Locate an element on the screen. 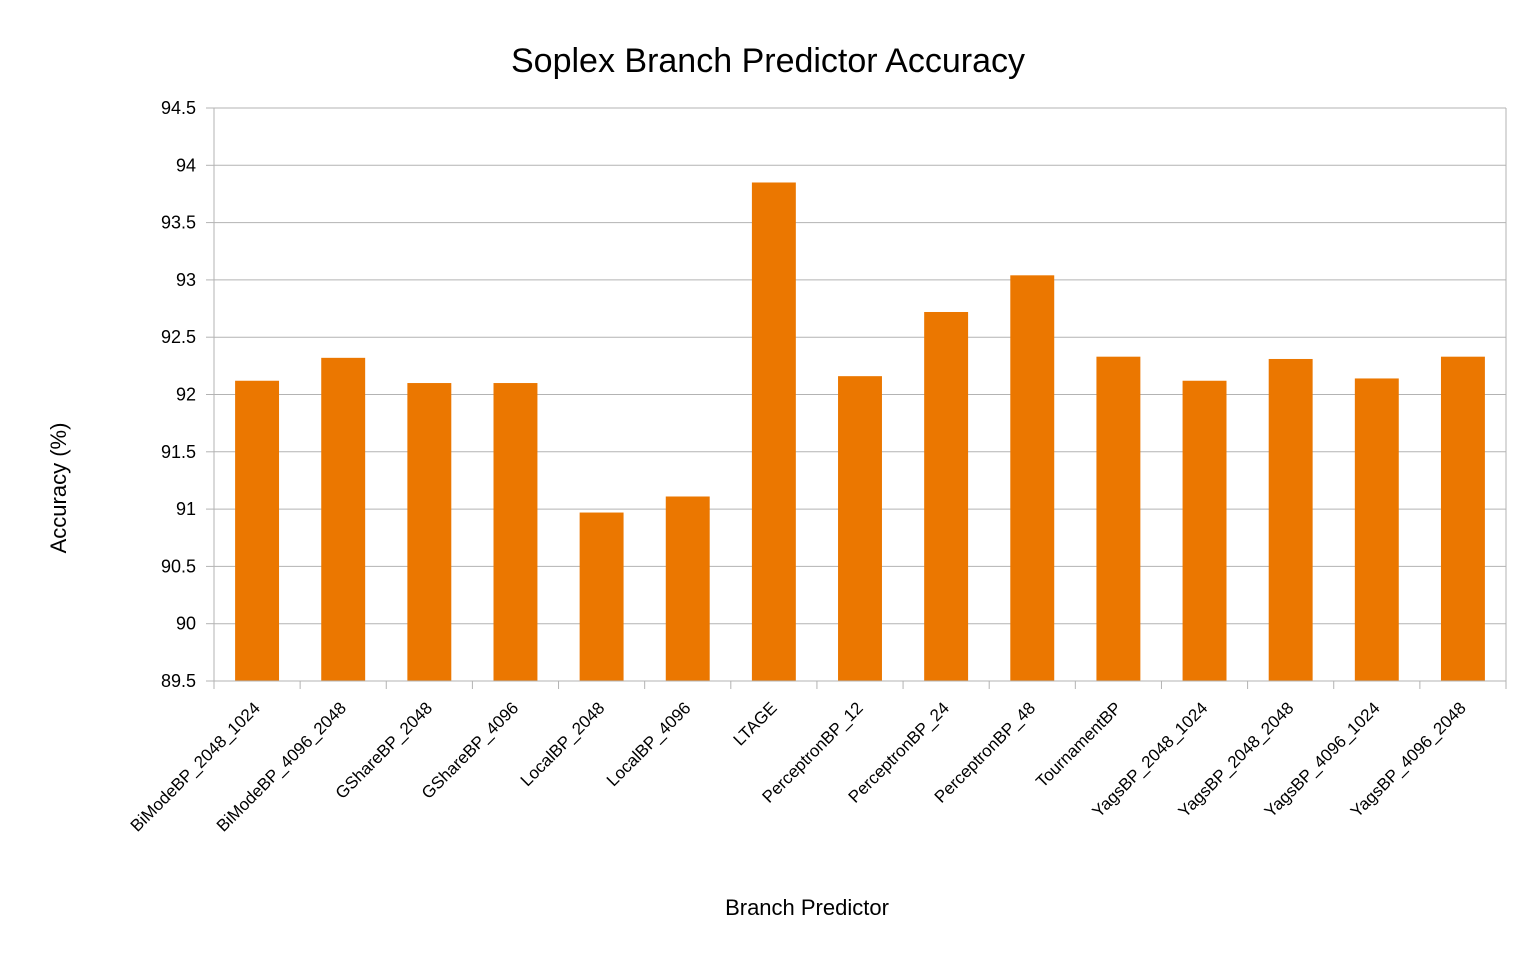 The image size is (1536, 960). x-tick-label: TournamentBP is located at coordinates (1078, 744).